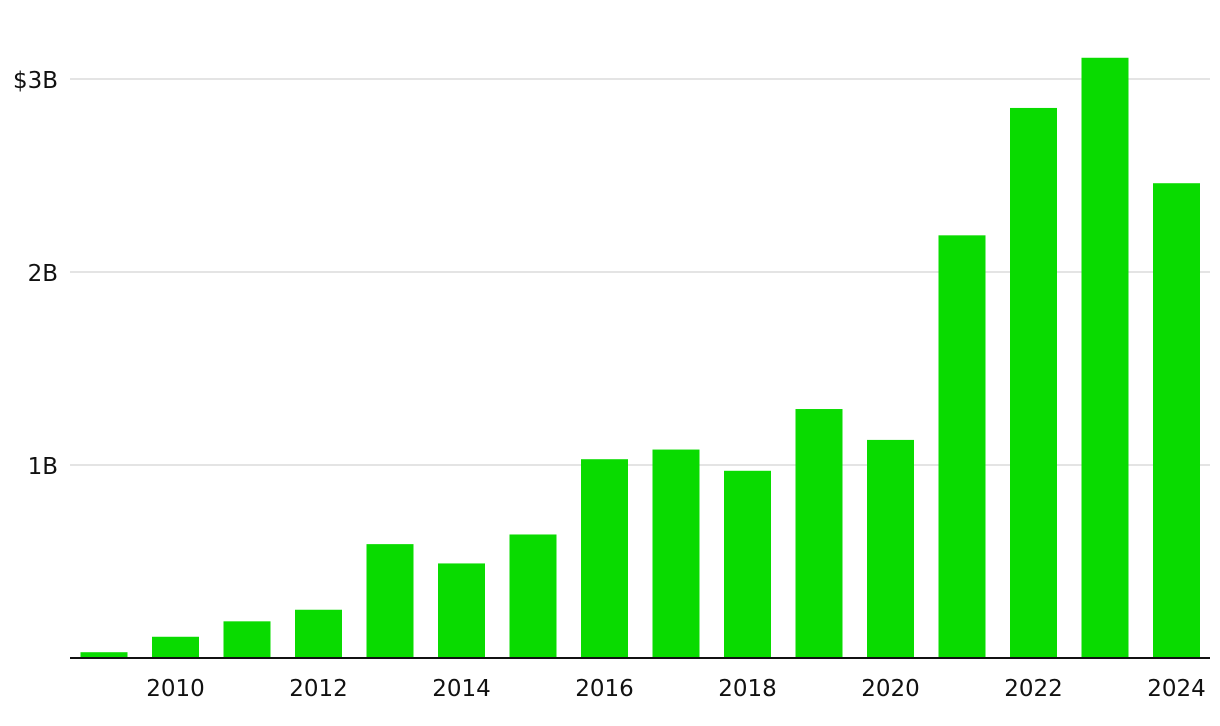 The width and height of the screenshot is (1220, 726). I want to click on bar-2016, so click(604, 558).